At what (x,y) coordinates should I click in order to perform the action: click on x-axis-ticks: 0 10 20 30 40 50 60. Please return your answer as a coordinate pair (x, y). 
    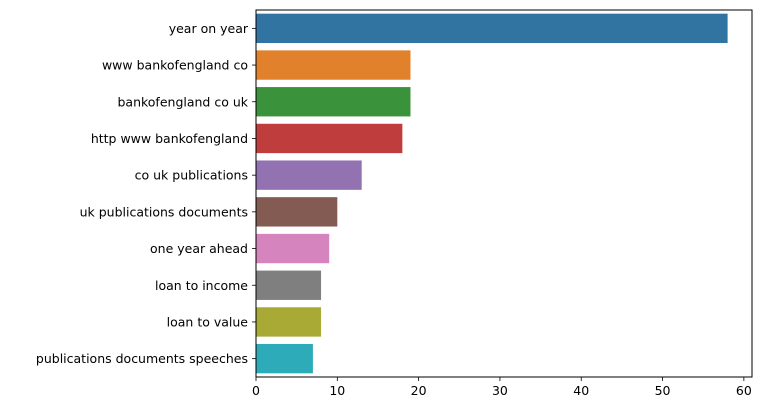
    Looking at the image, I should click on (502, 387).